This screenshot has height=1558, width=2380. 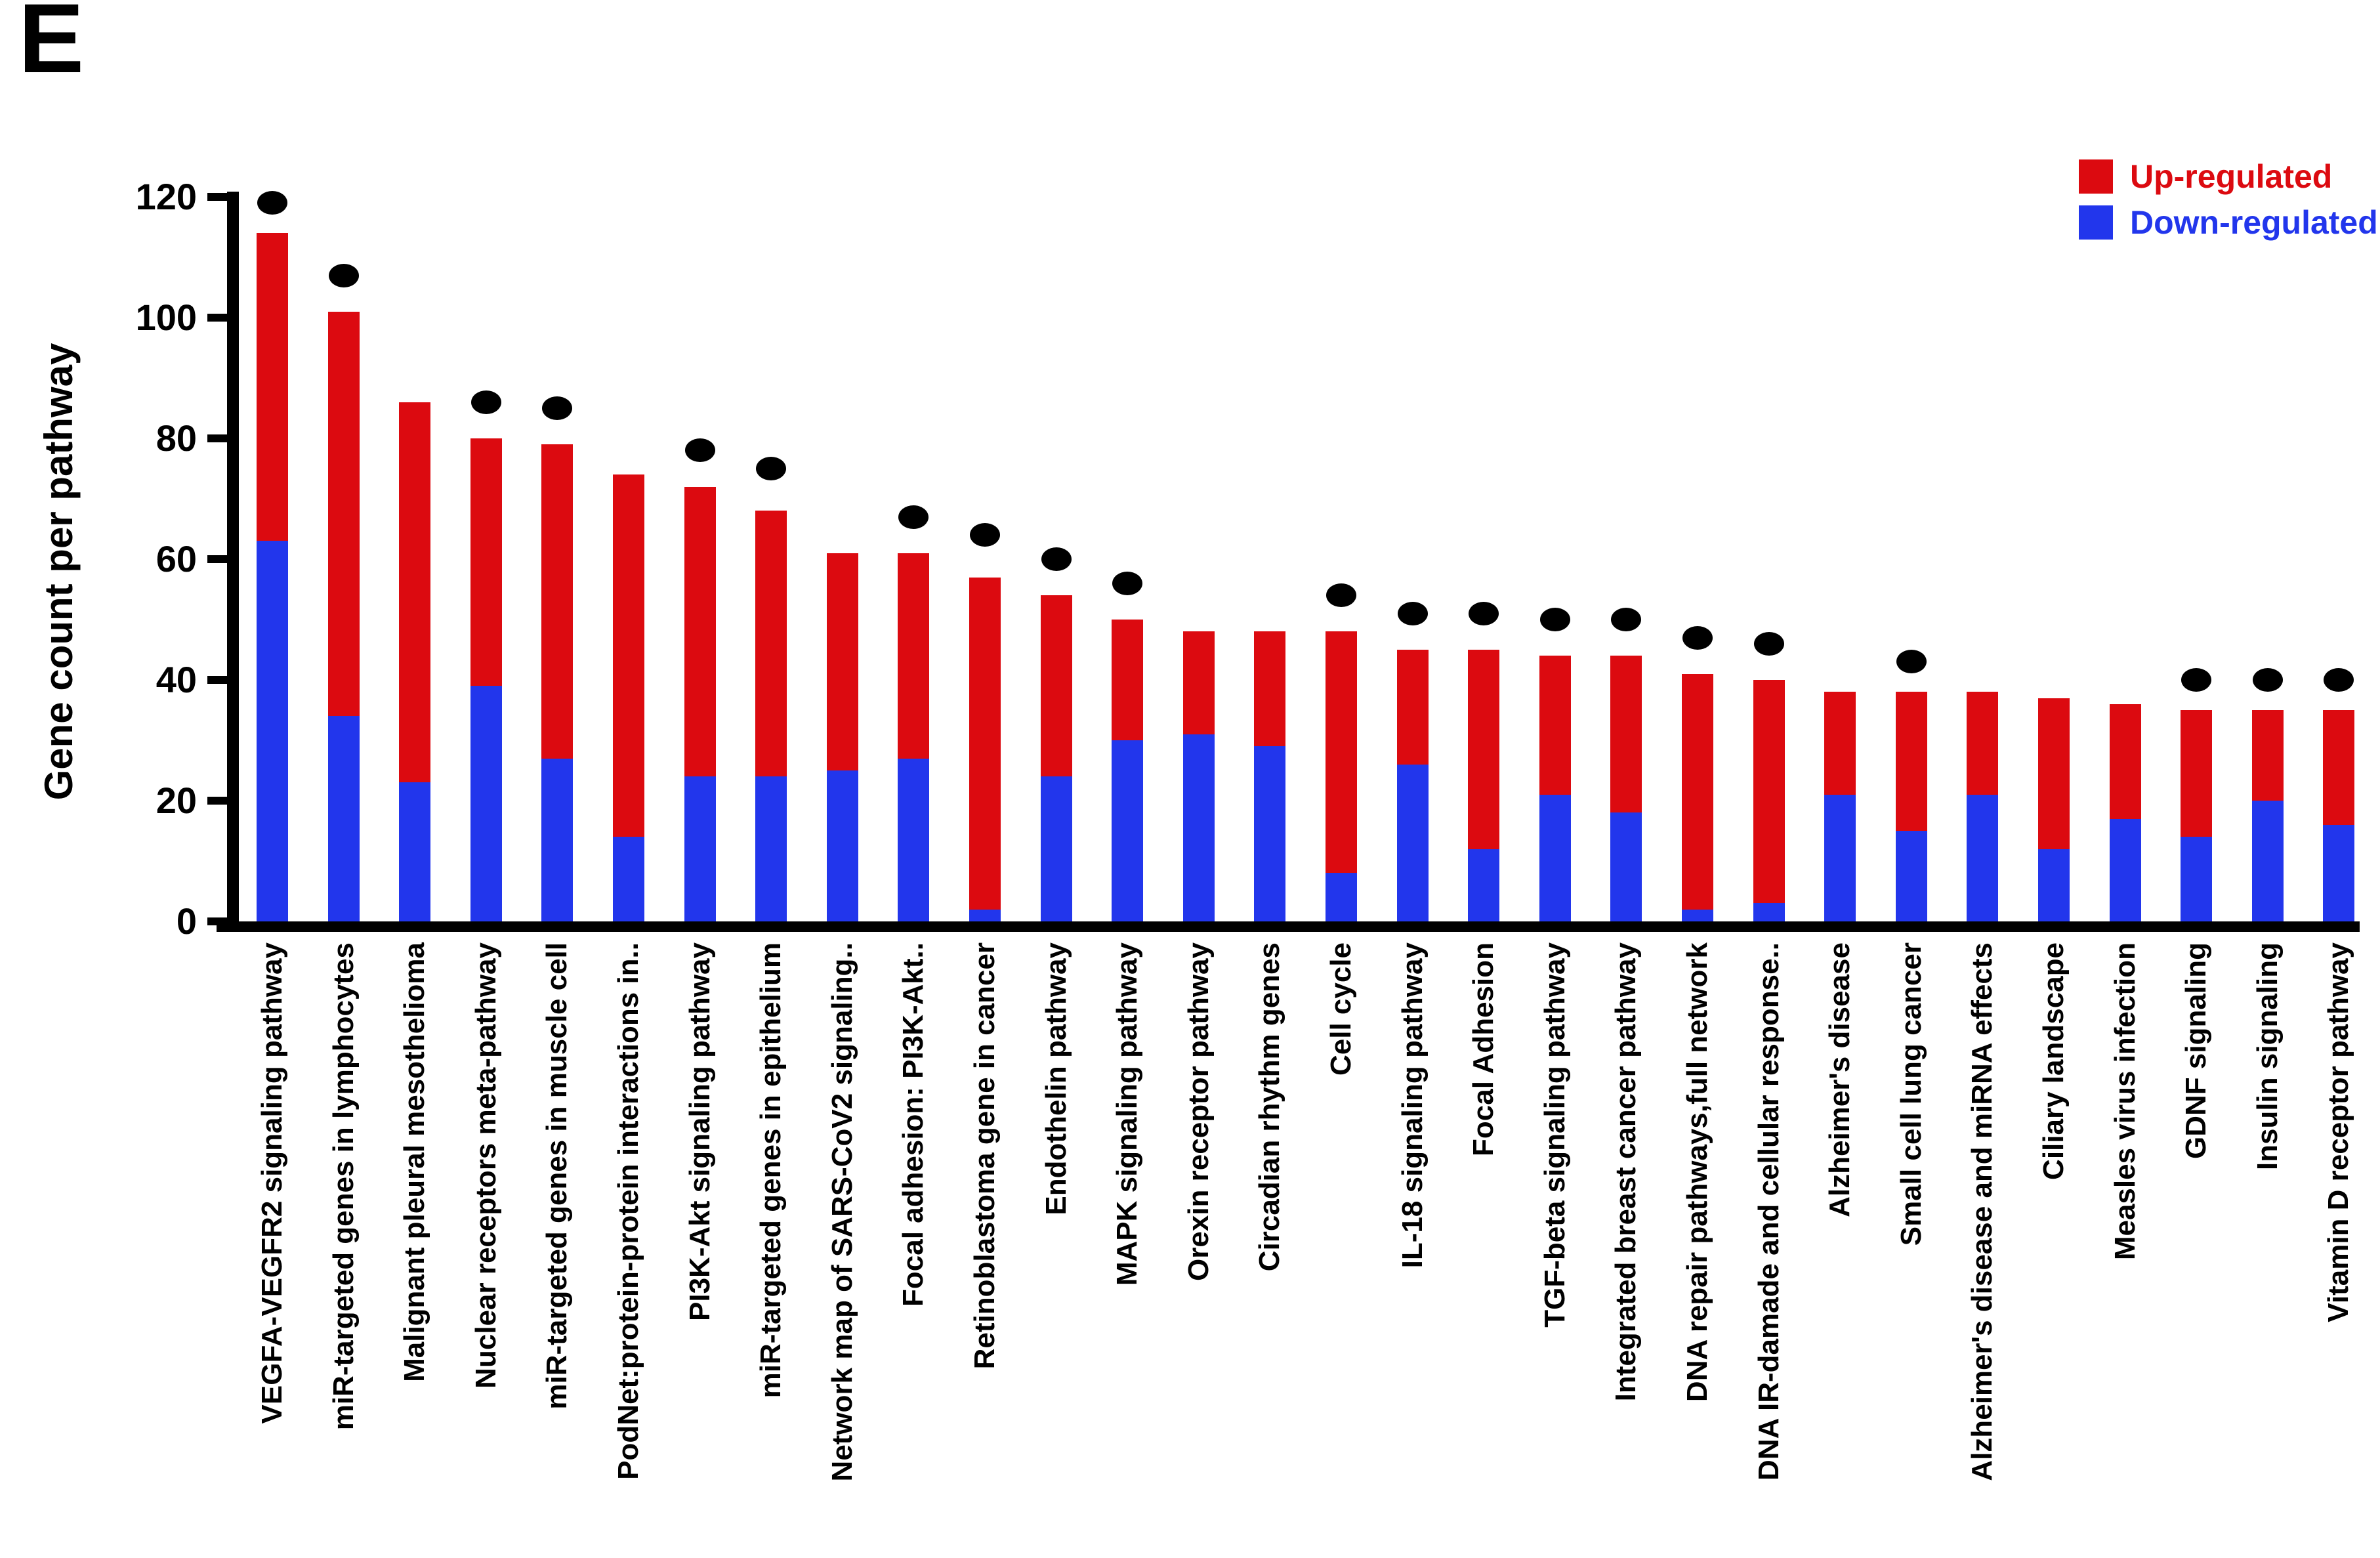 What do you see at coordinates (2096, 176) in the screenshot?
I see `up-regulated-swatch-icon` at bounding box center [2096, 176].